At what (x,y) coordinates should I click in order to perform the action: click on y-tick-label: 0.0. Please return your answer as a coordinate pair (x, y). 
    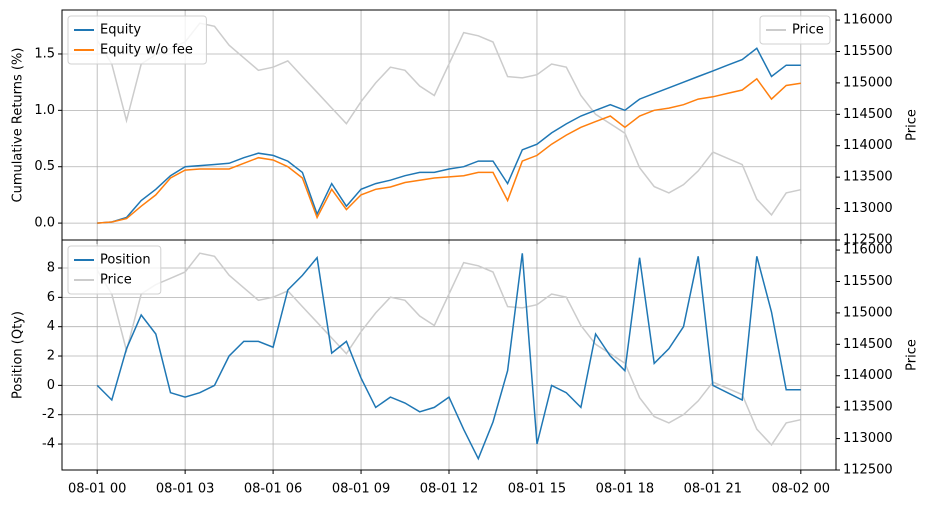
    Looking at the image, I should click on (44, 223).